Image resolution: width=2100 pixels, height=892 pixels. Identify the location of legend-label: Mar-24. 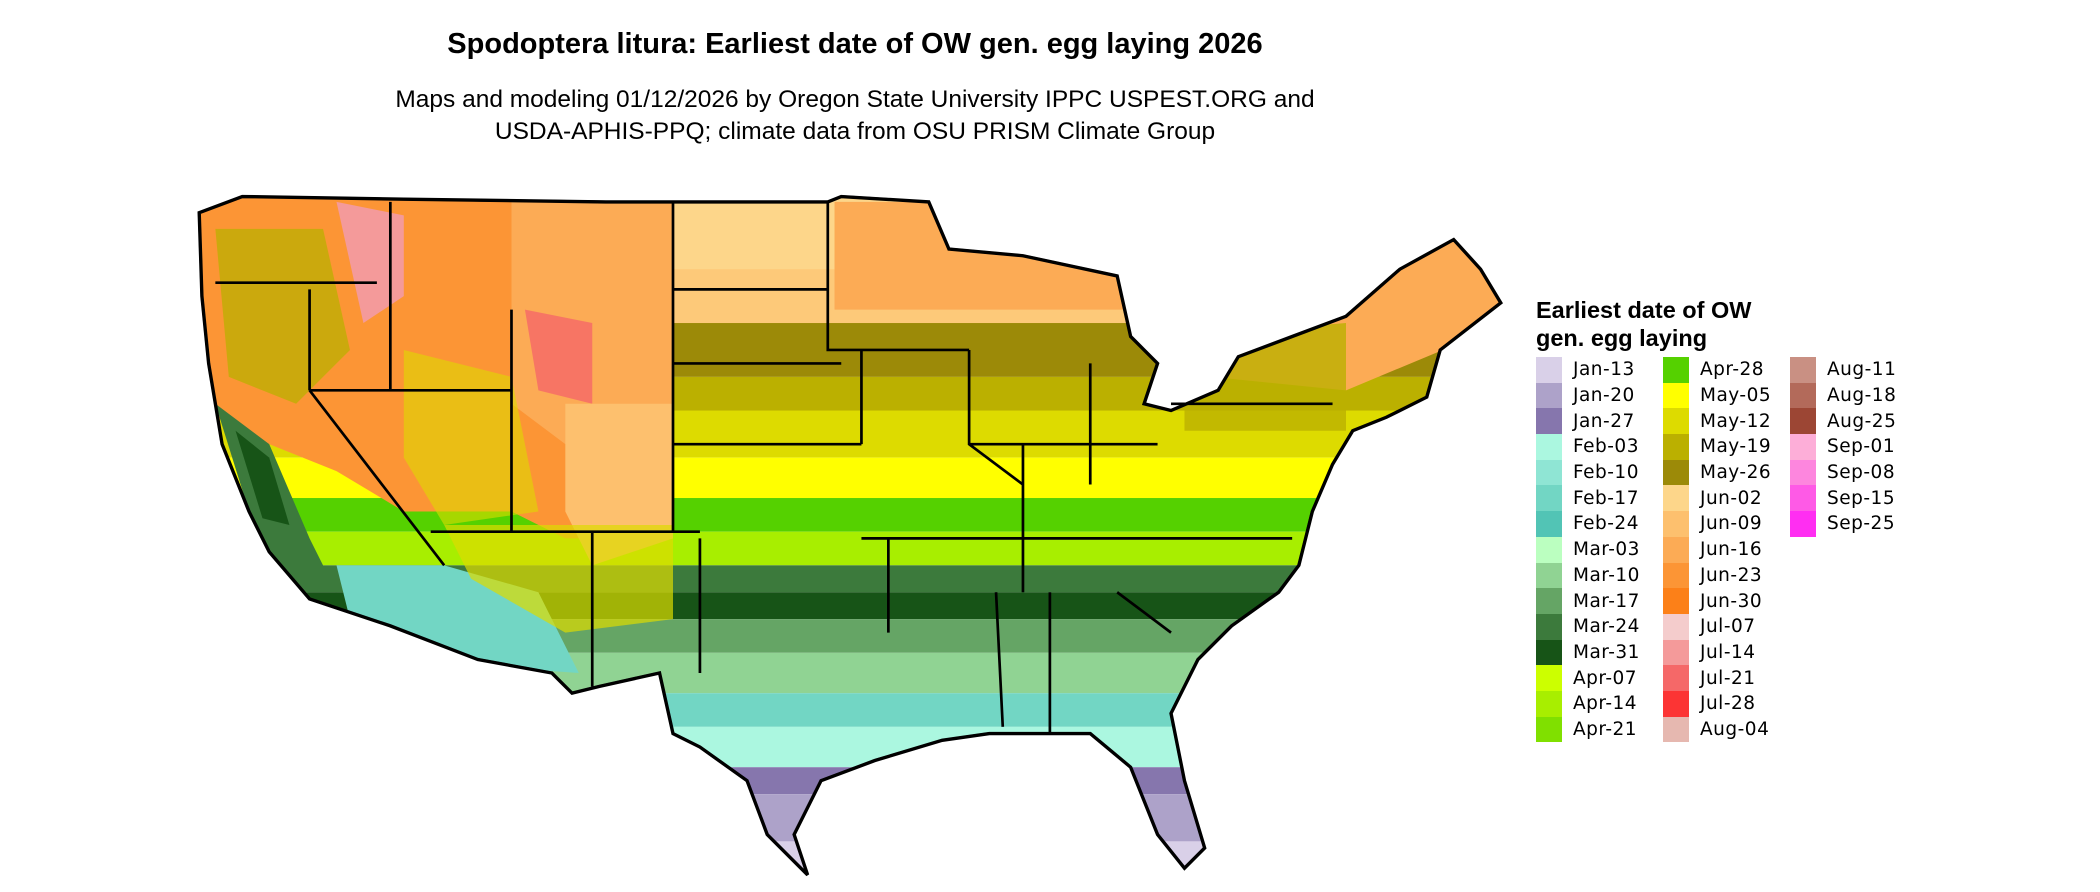
(1606, 627).